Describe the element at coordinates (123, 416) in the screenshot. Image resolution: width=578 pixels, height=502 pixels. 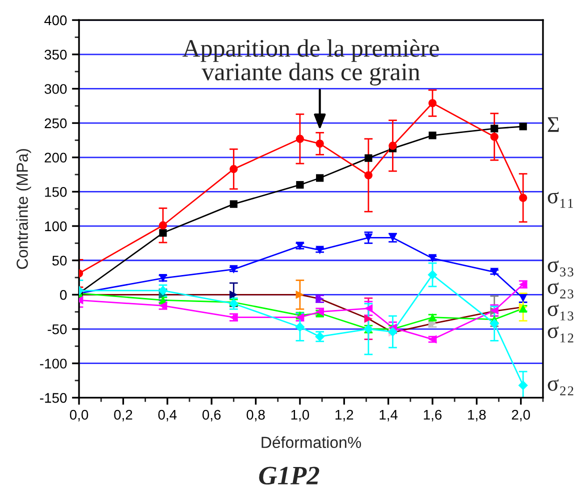
I see `x-tick-label: 0,2` at that location.